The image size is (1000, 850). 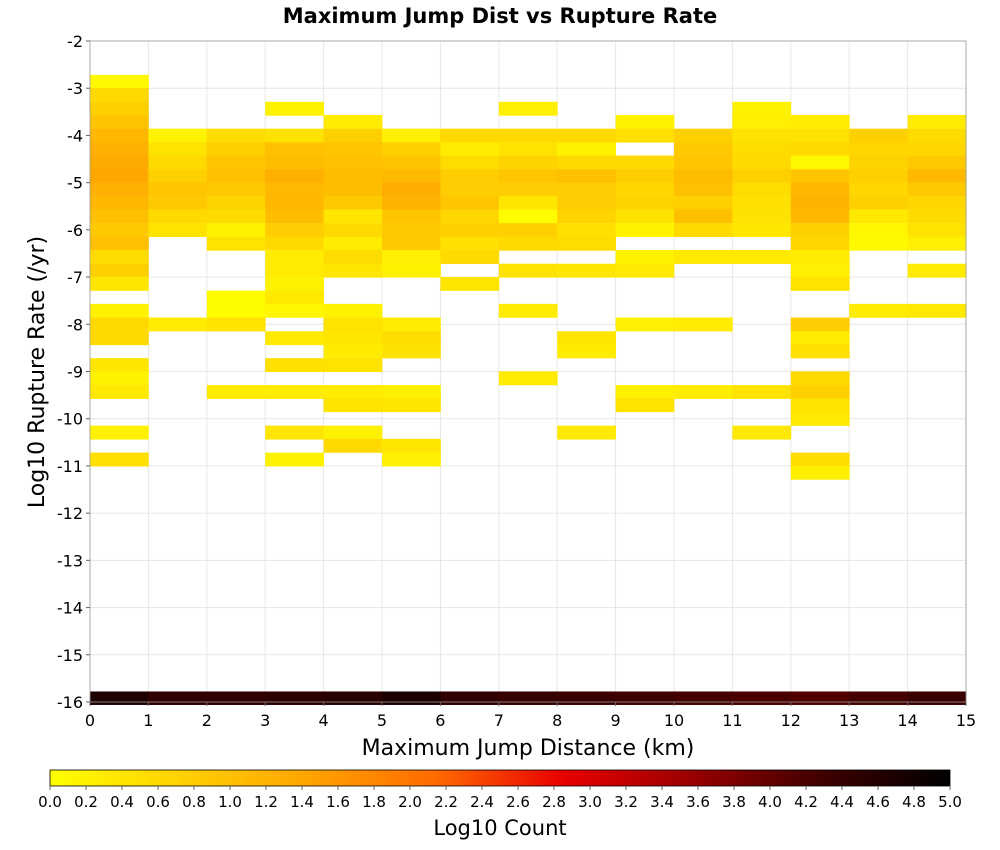 What do you see at coordinates (482, 802) in the screenshot?
I see `colorbar-tick-label: 2.4` at bounding box center [482, 802].